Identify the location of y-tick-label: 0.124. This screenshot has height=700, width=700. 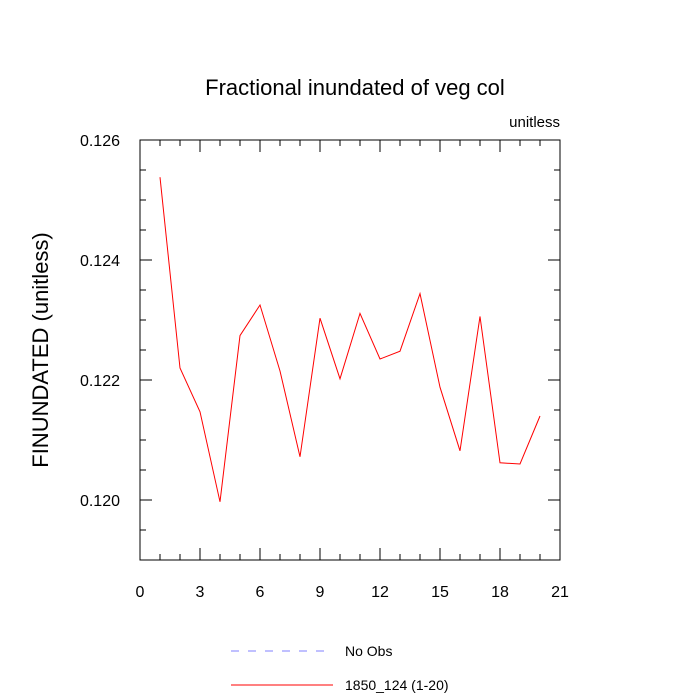
(100, 261).